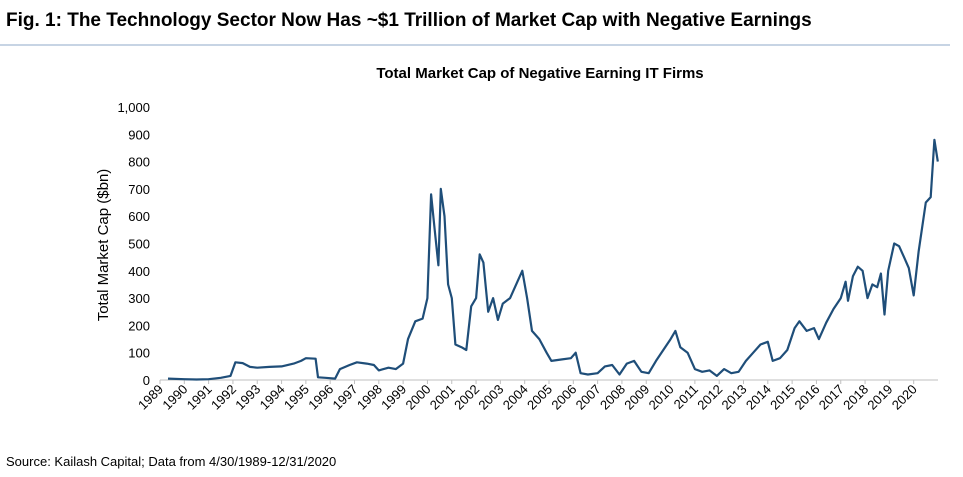 Image resolution: width=963 pixels, height=477 pixels. Describe the element at coordinates (139, 325) in the screenshot. I see `y-tick-label: 200` at that location.